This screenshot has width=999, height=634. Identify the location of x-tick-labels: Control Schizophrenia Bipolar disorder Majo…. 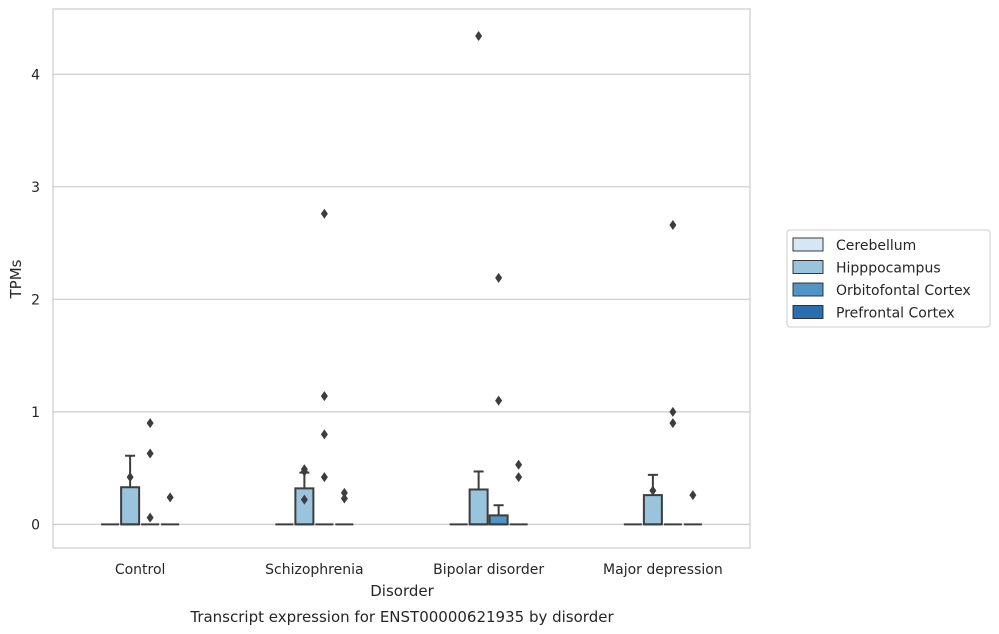
(419, 570).